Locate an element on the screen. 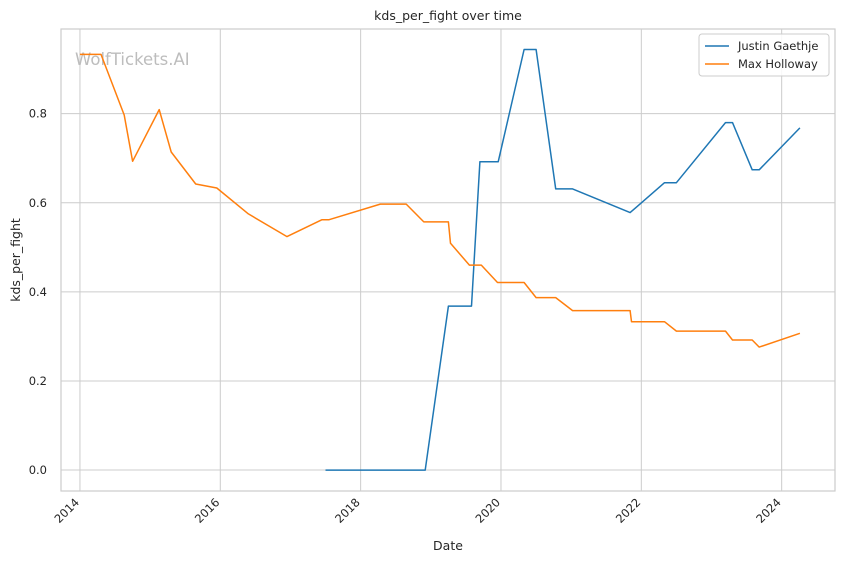 The height and width of the screenshot is (561, 844). y-tick-label: 0.8 is located at coordinates (38, 114).